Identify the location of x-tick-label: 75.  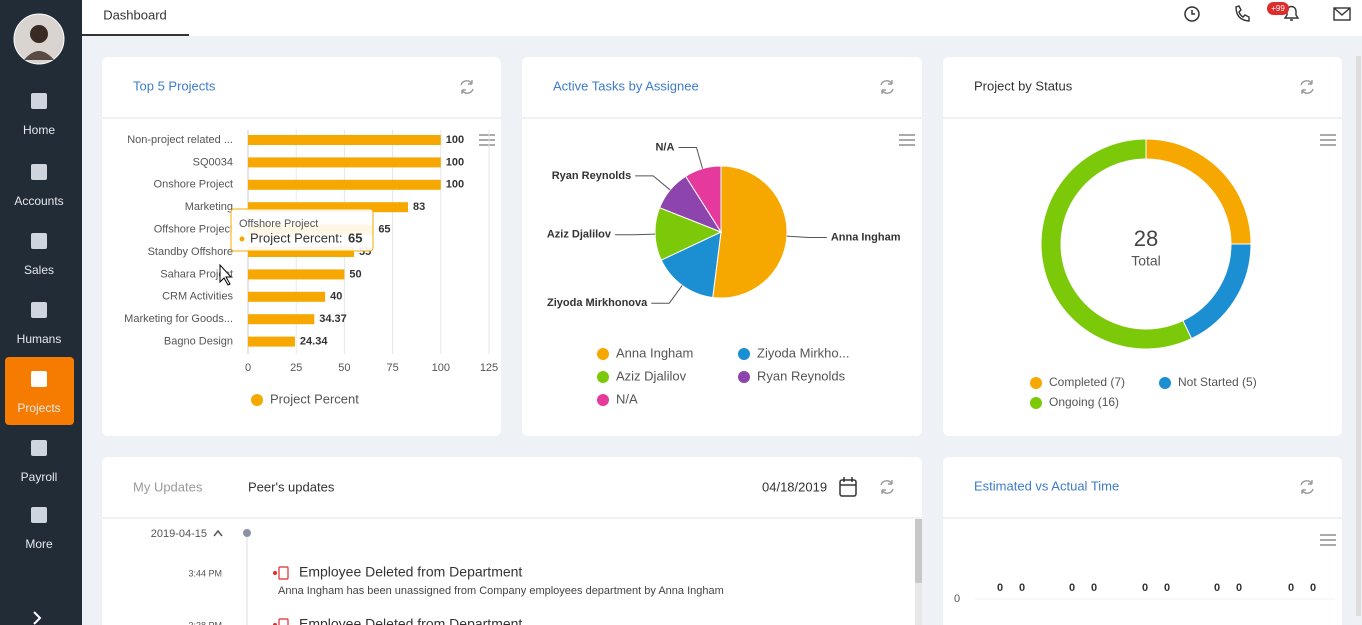
(392, 368).